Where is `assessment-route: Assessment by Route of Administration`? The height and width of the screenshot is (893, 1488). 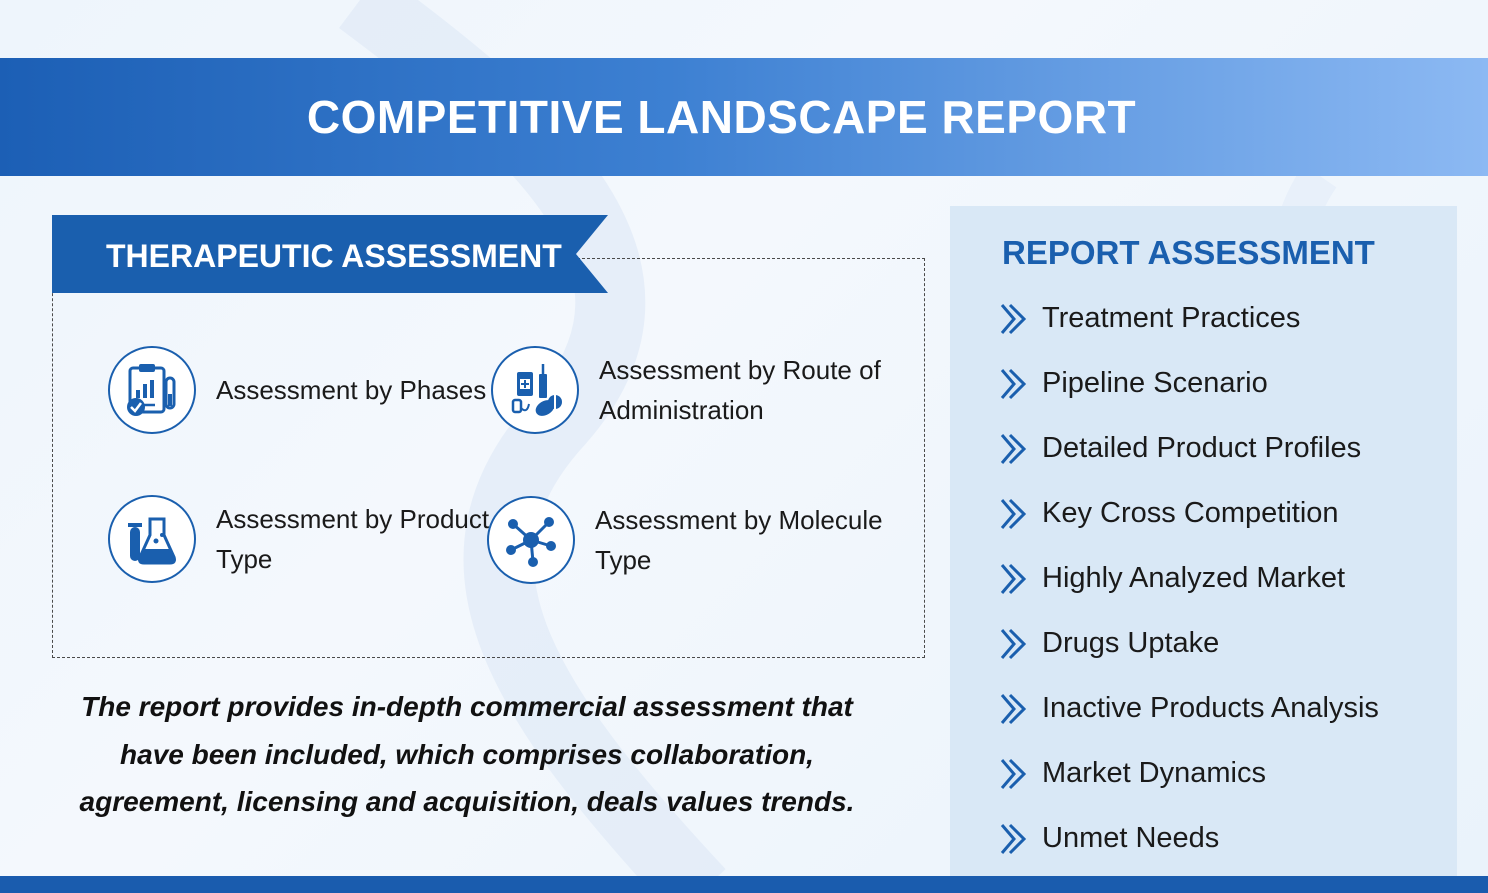
assessment-route: Assessment by Route of Administration is located at coordinates (695, 390).